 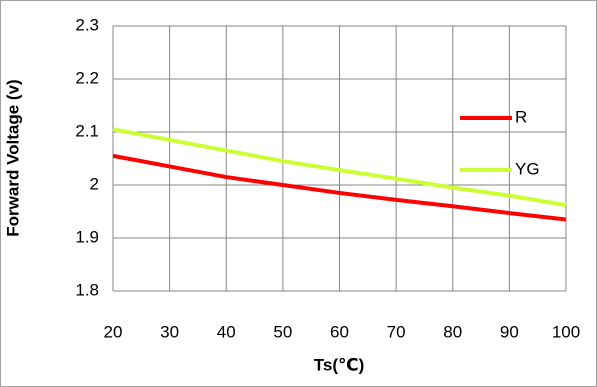 I want to click on y-axis-title: Forward Voltage (v), so click(x=12, y=157).